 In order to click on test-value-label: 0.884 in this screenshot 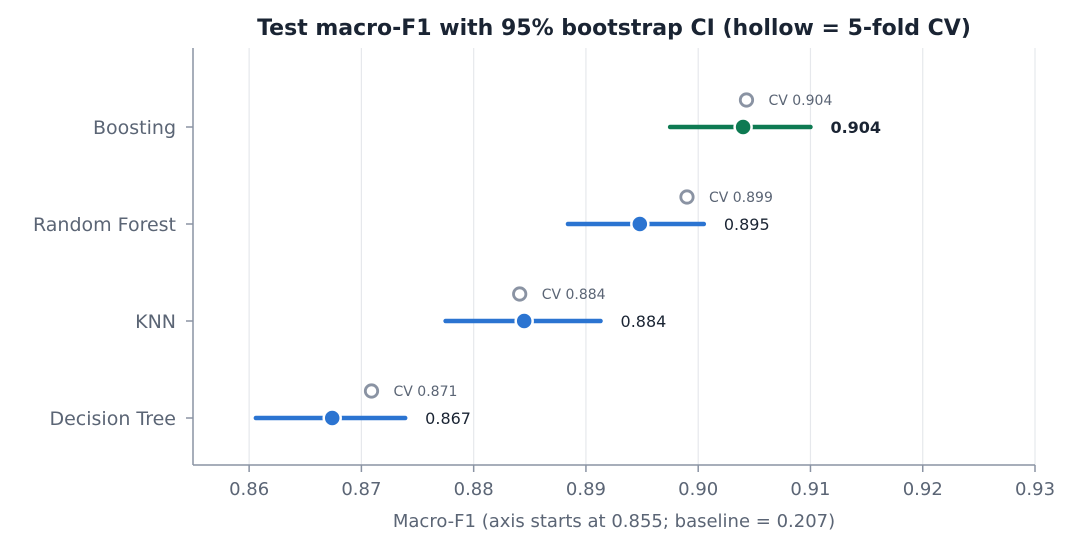, I will do `click(644, 321)`.